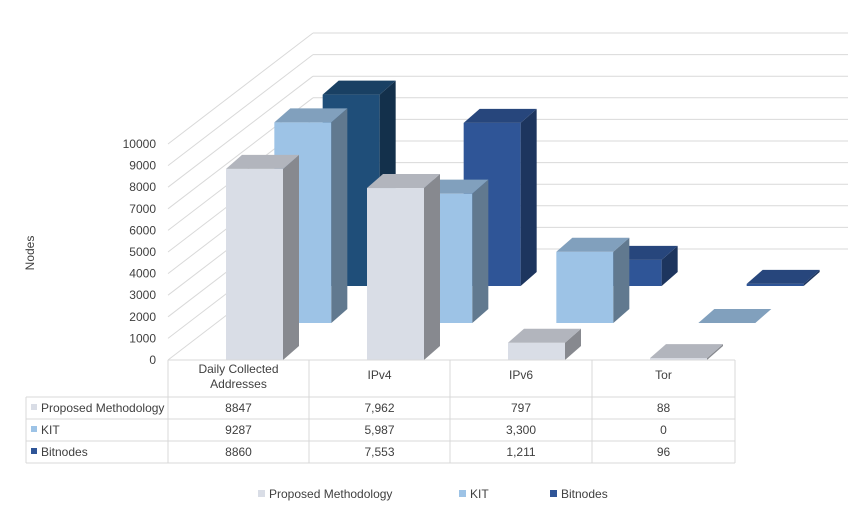  Describe the element at coordinates (142, 166) in the screenshot. I see `y-tick-label: 9000` at that location.